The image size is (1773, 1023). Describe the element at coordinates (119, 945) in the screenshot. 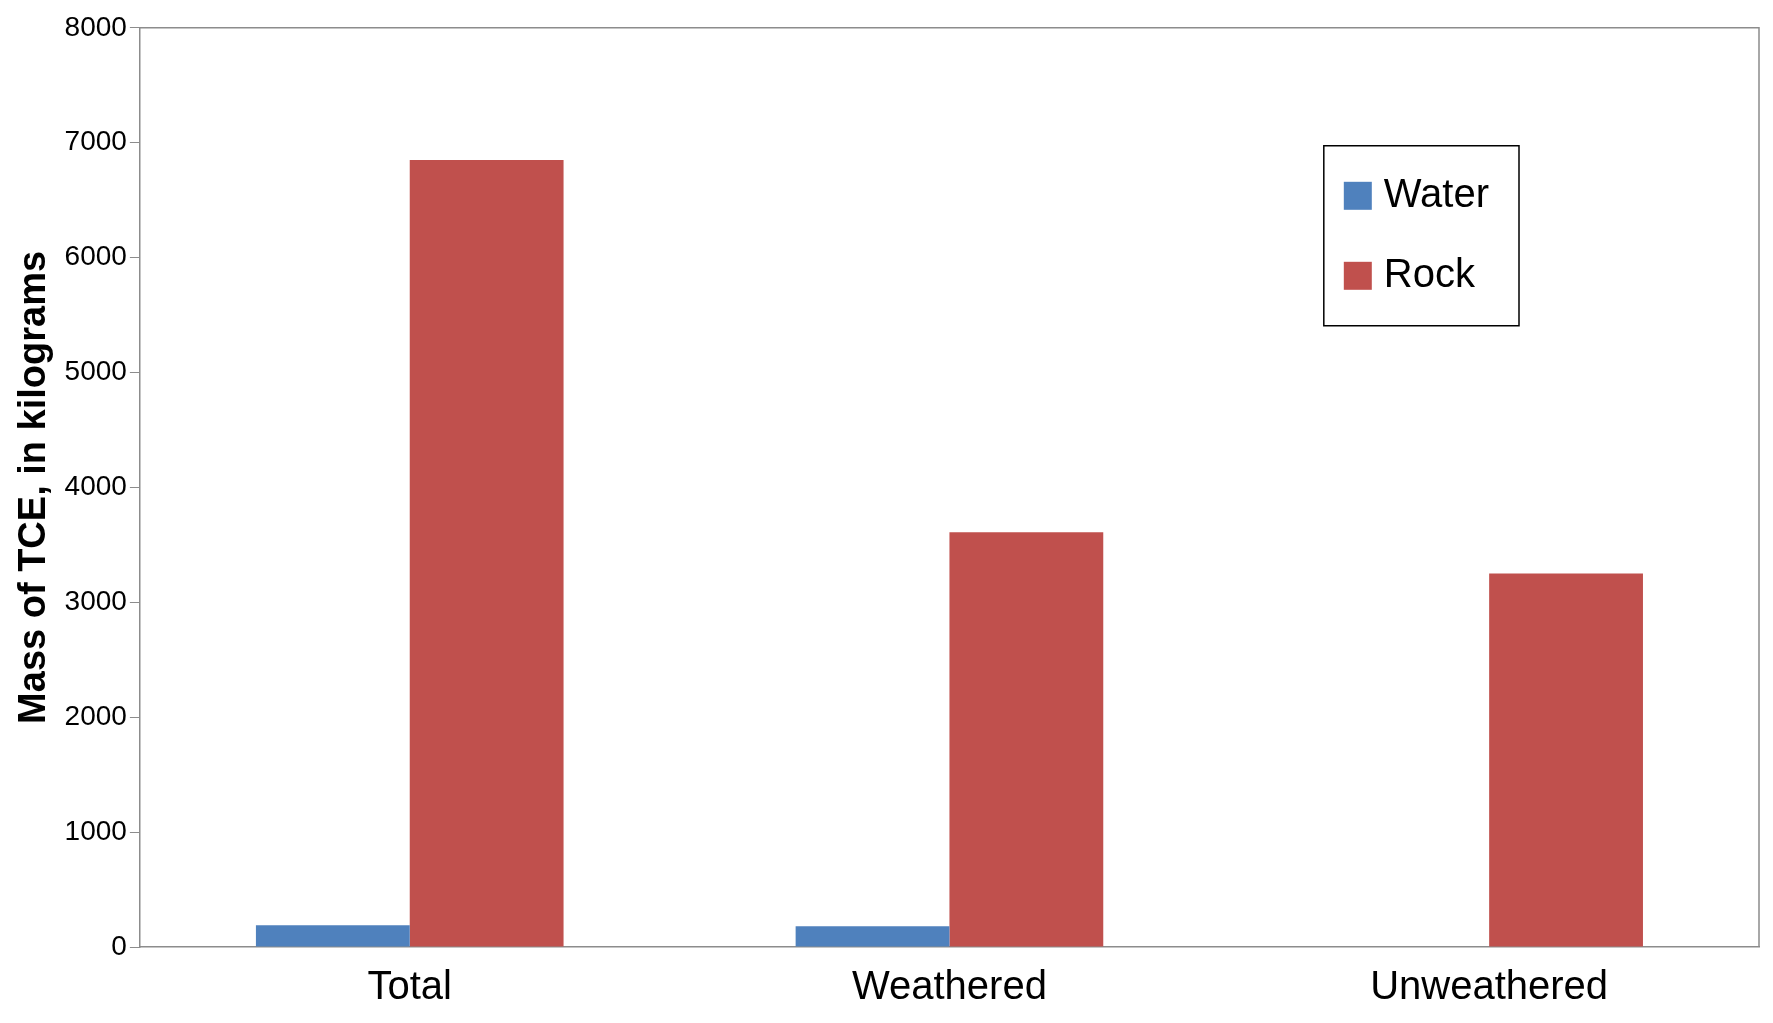

I see `y-tick-label: 0` at that location.